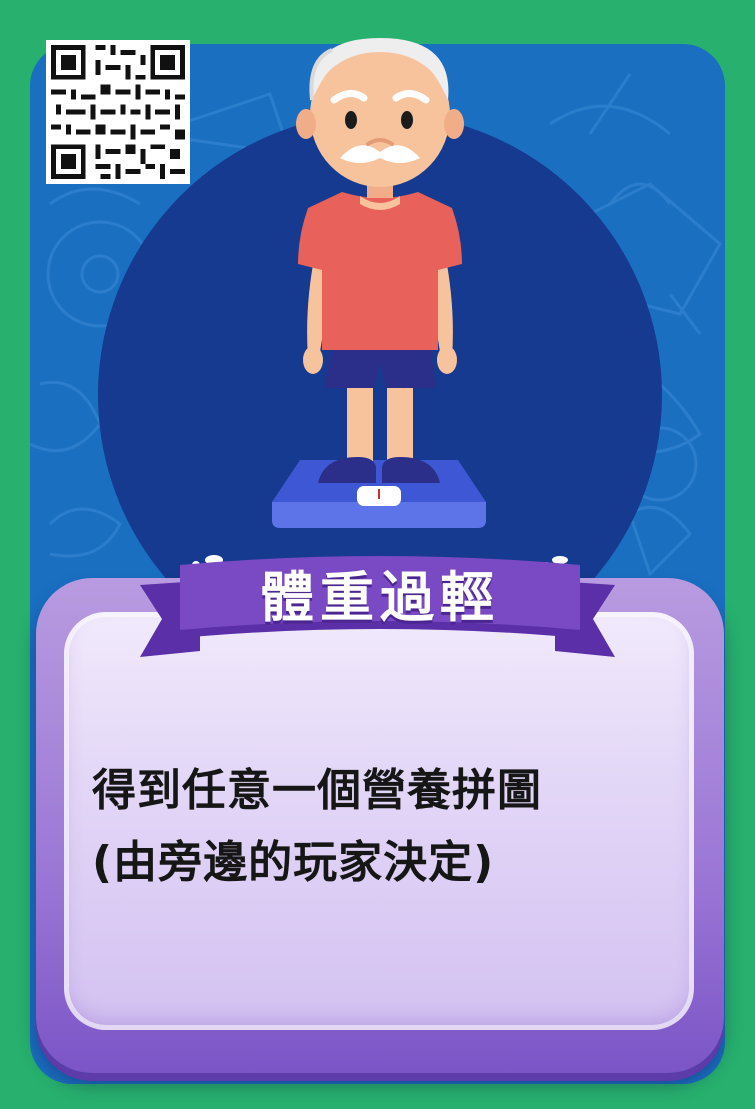  What do you see at coordinates (293, 862) in the screenshot?
I see `instruction-line-2: (由旁邊的玩家決定)` at bounding box center [293, 862].